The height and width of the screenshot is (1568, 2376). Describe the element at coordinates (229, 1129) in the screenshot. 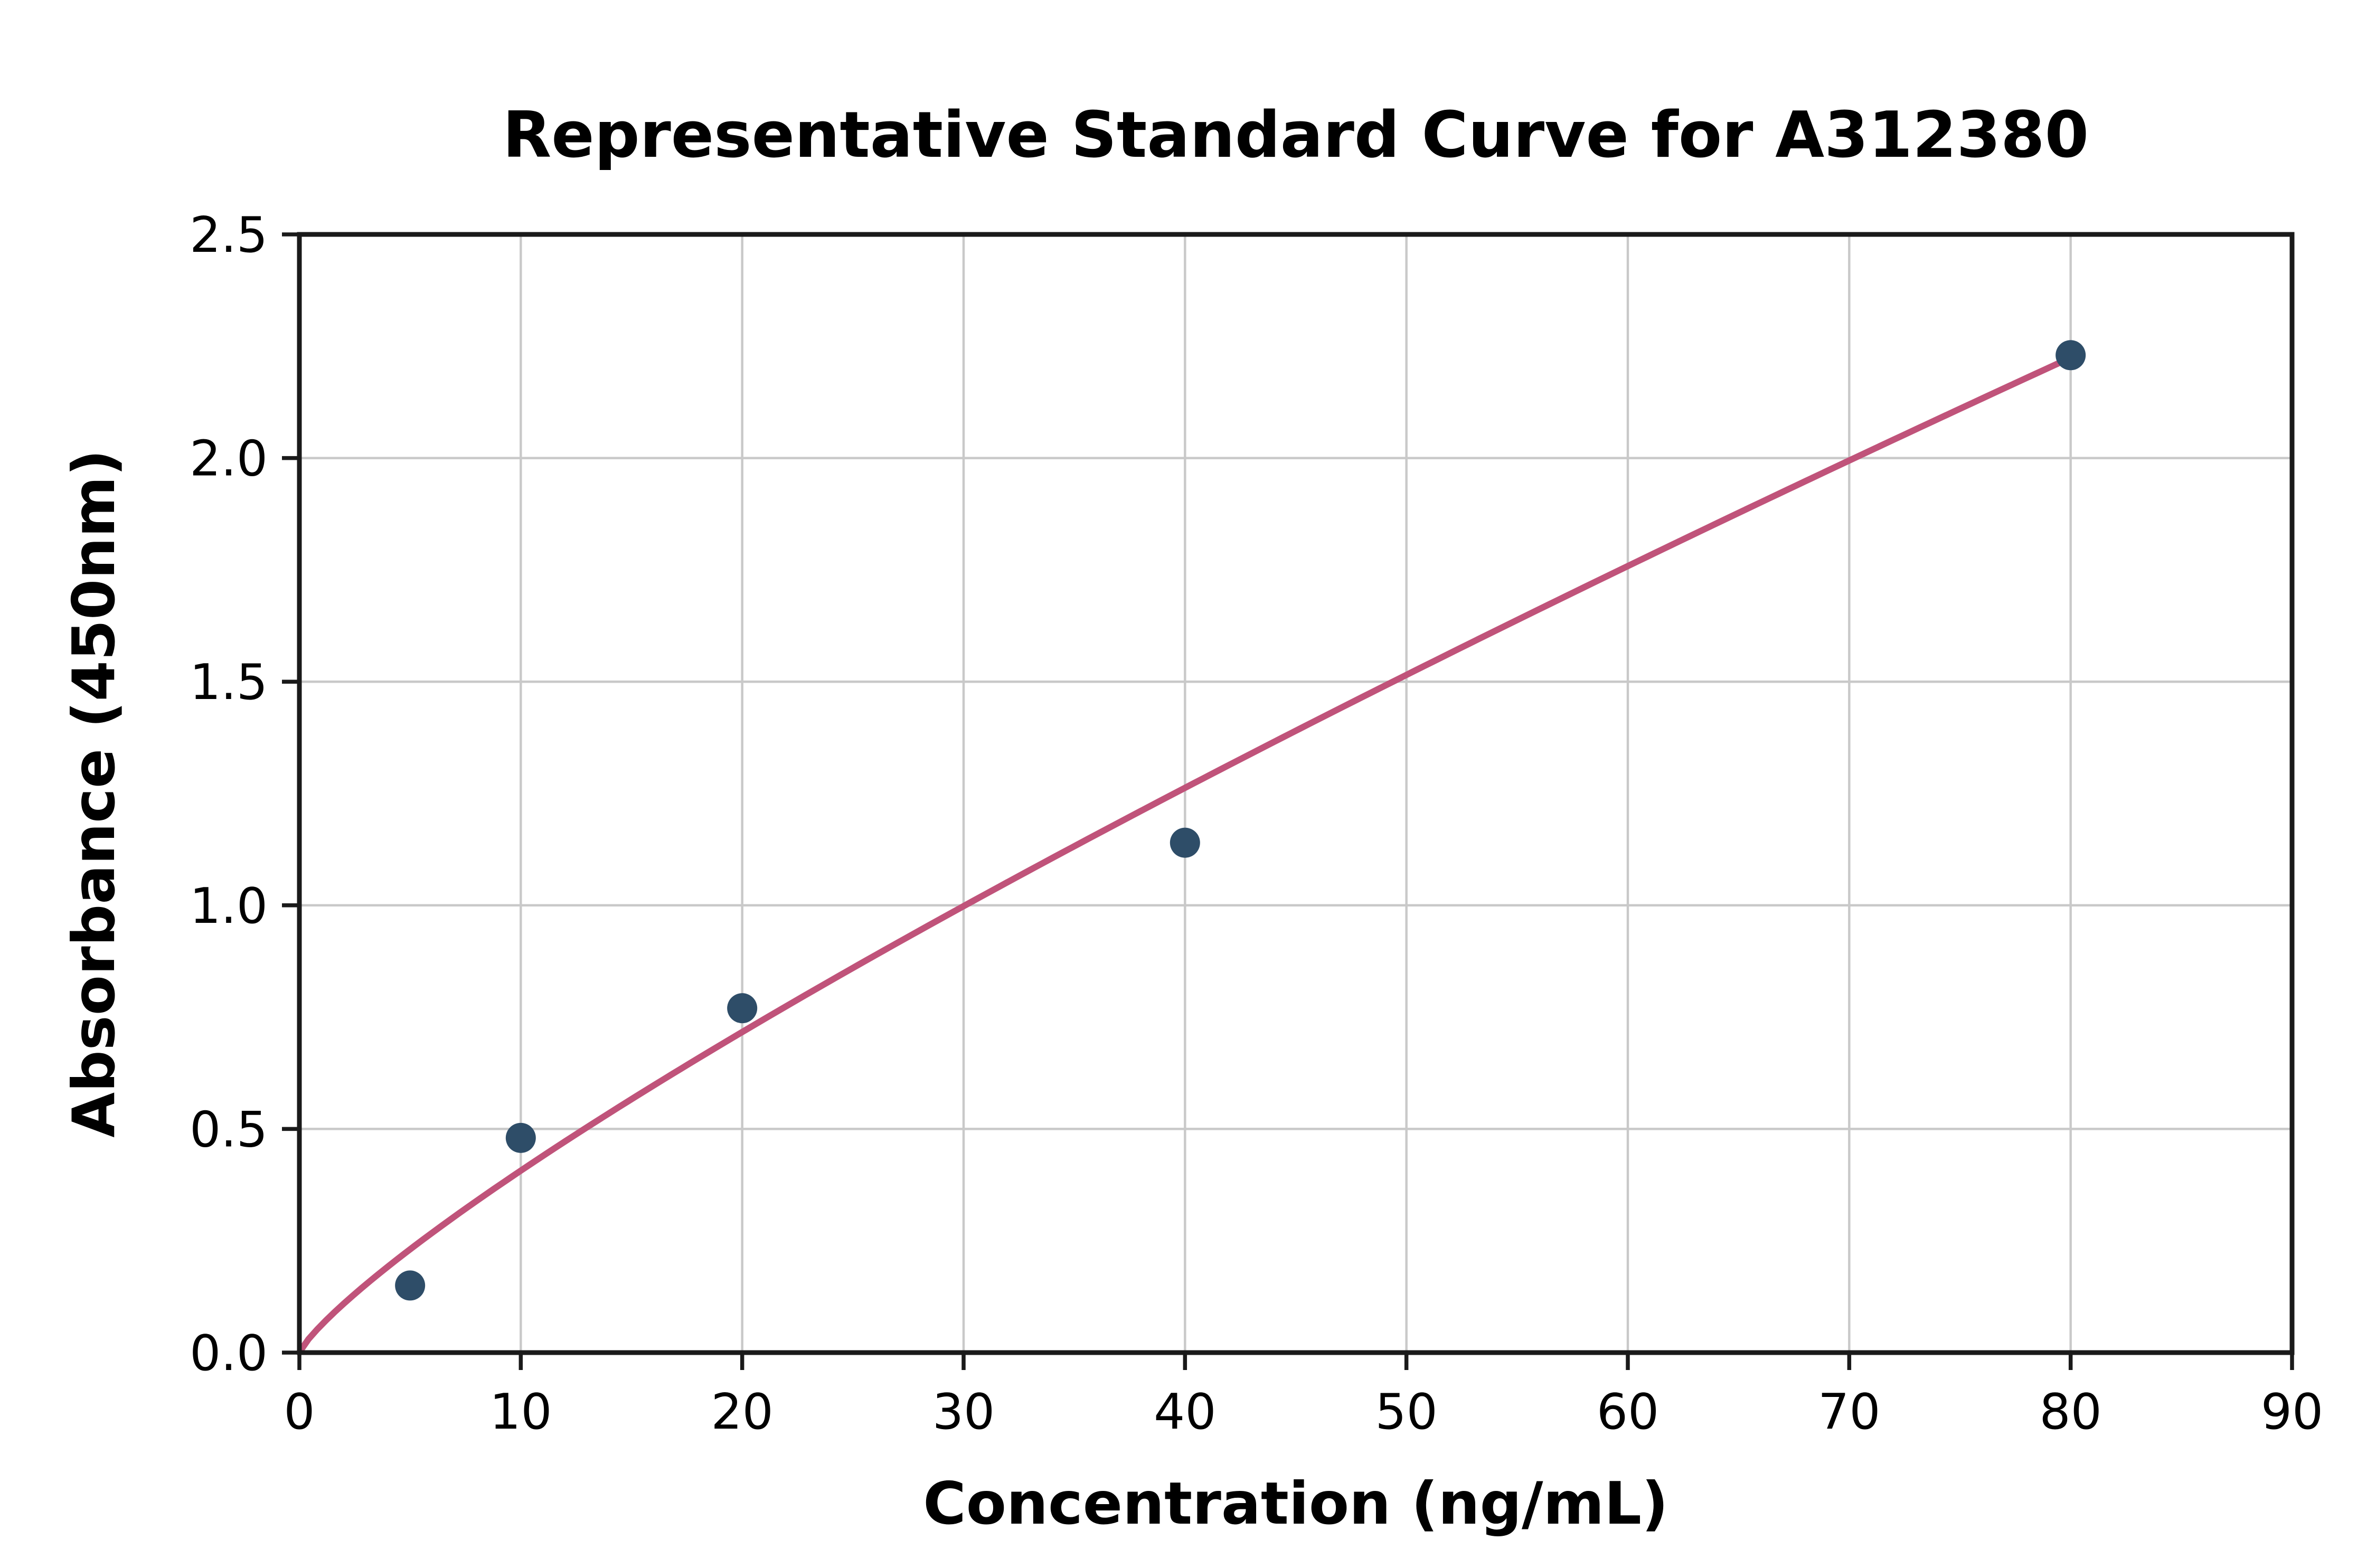

I see `y-tick-label: 0.5` at that location.